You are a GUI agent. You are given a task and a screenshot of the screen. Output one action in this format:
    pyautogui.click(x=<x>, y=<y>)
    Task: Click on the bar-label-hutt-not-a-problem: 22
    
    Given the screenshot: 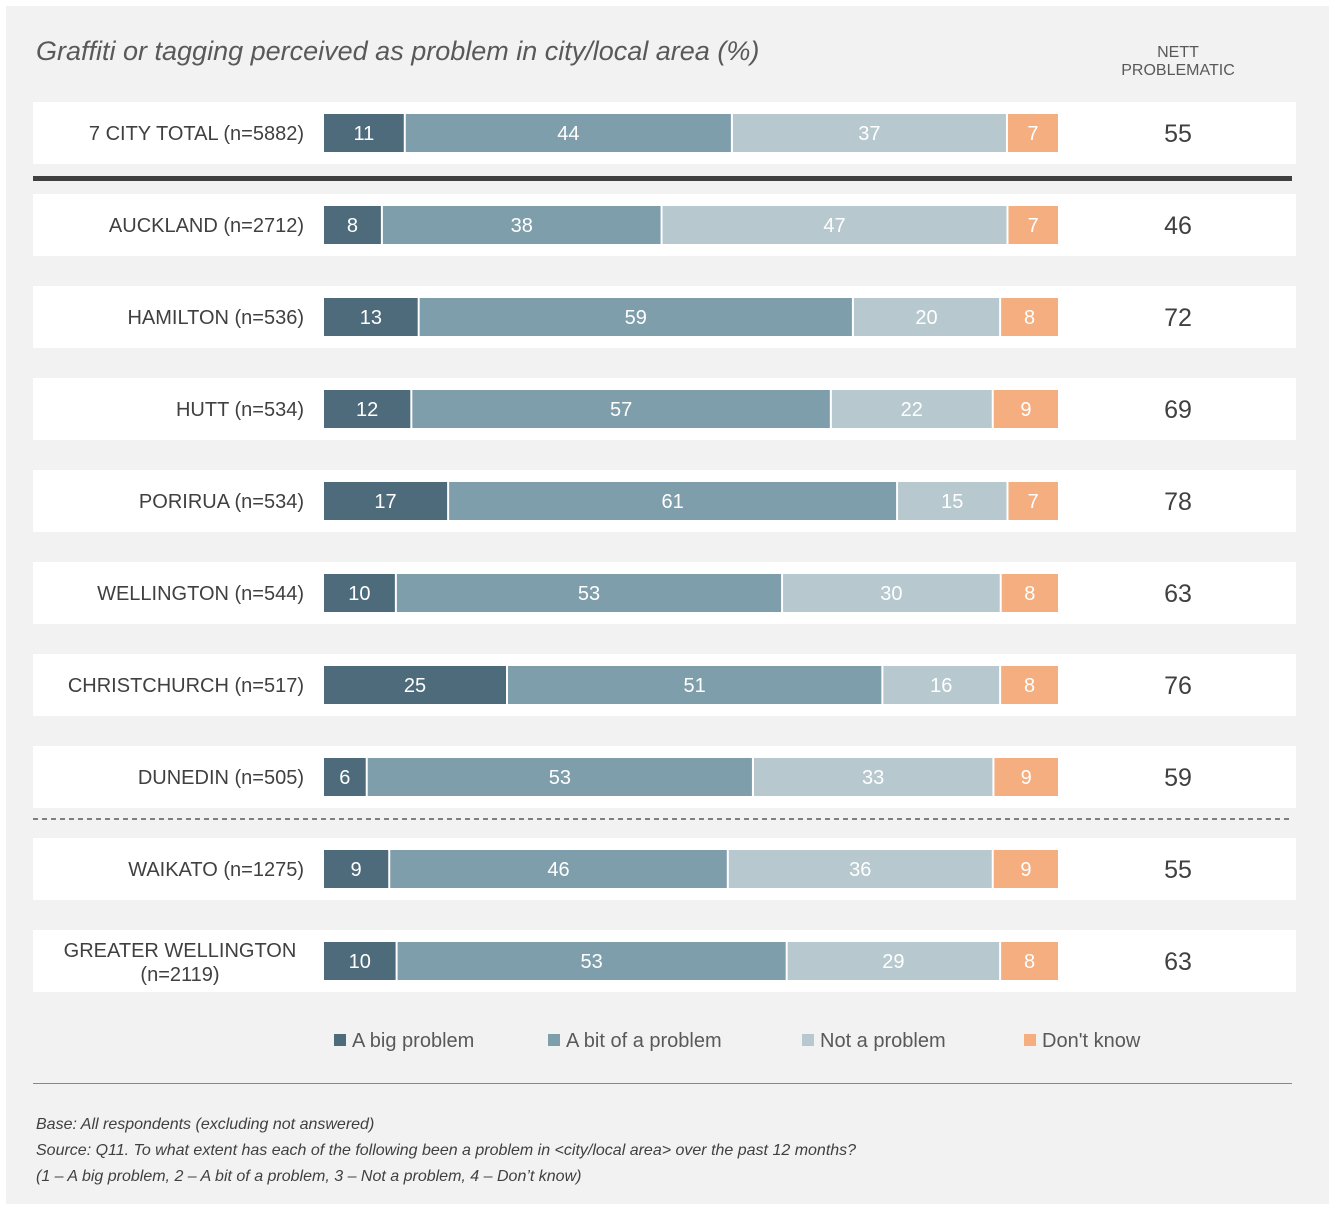 What is the action you would take?
    pyautogui.click(x=912, y=410)
    